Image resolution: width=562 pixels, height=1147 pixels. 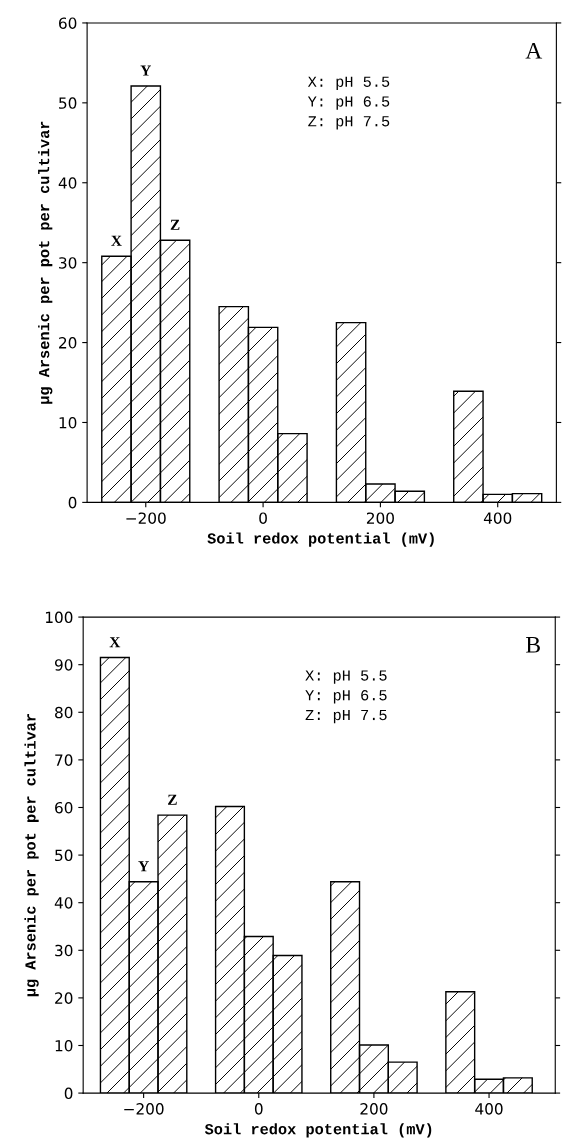 What do you see at coordinates (64, 712) in the screenshot?
I see `y-tick-label: 80` at bounding box center [64, 712].